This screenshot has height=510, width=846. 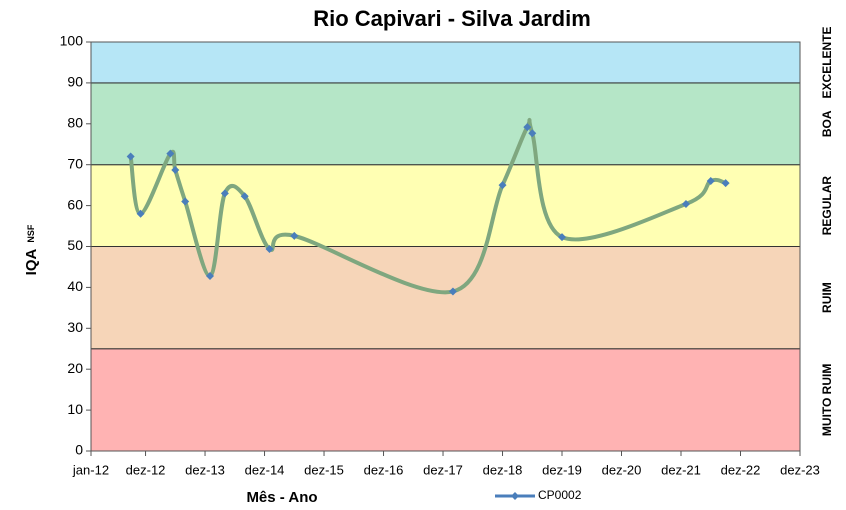 I want to click on y-tick-label: 60, so click(x=75, y=204).